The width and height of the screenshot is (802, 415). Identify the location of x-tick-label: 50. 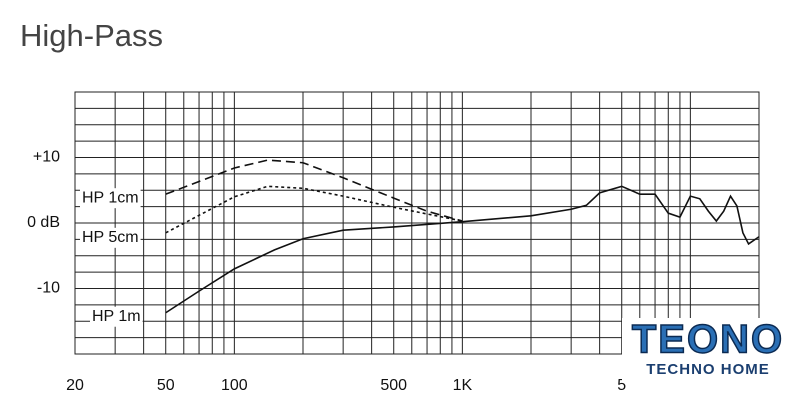
(166, 385).